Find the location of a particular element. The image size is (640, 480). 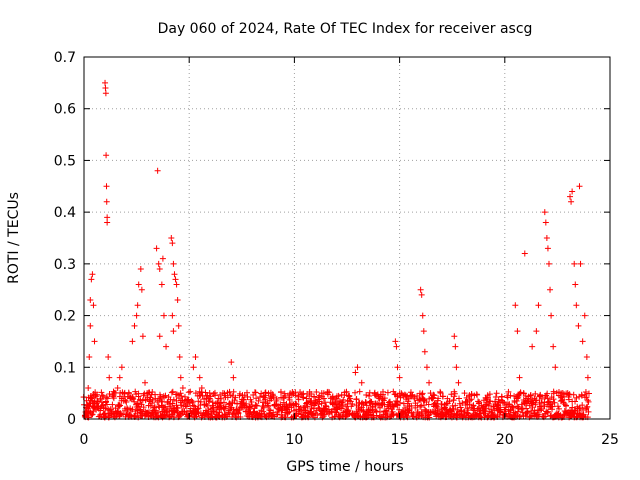

x-tick-label: 0 is located at coordinates (84, 440).